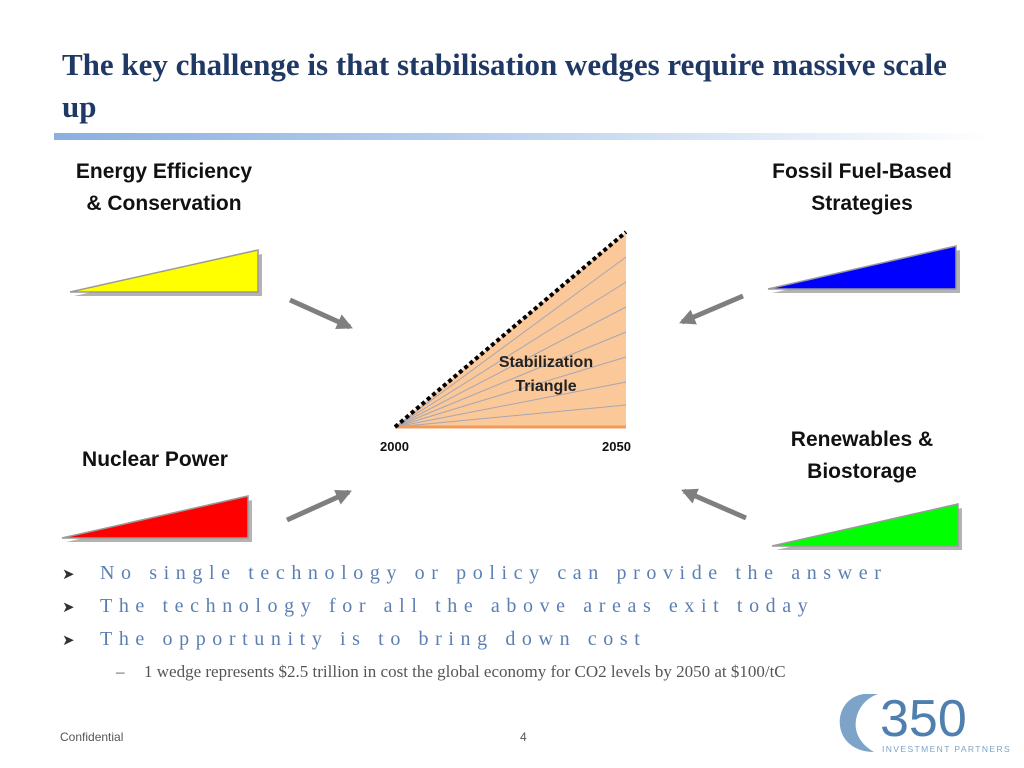 This screenshot has width=1024, height=768. I want to click on arrow-from-efficiency, so click(320, 313).